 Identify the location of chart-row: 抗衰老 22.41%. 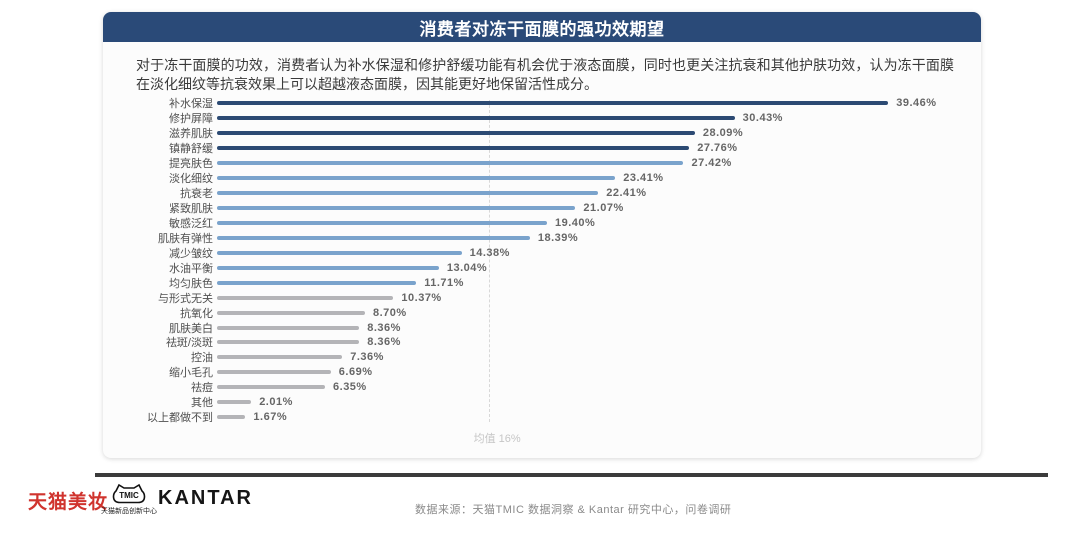
(542, 193).